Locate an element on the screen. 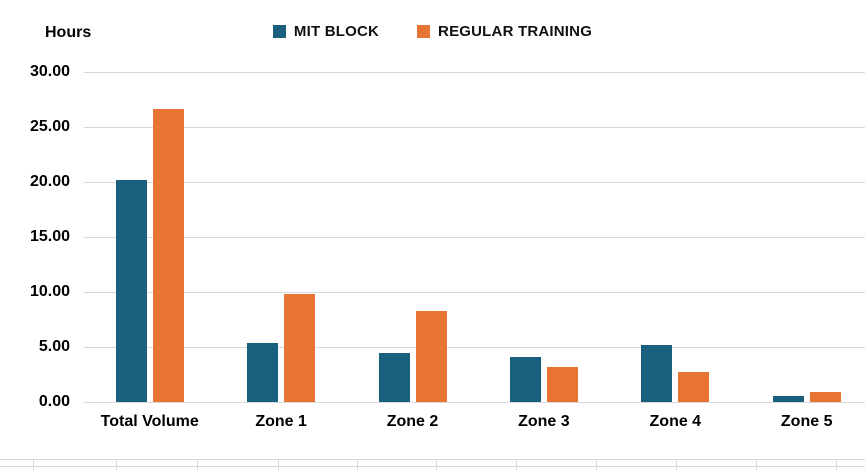 The width and height of the screenshot is (865, 470). chart-title: Hours is located at coordinates (68, 32).